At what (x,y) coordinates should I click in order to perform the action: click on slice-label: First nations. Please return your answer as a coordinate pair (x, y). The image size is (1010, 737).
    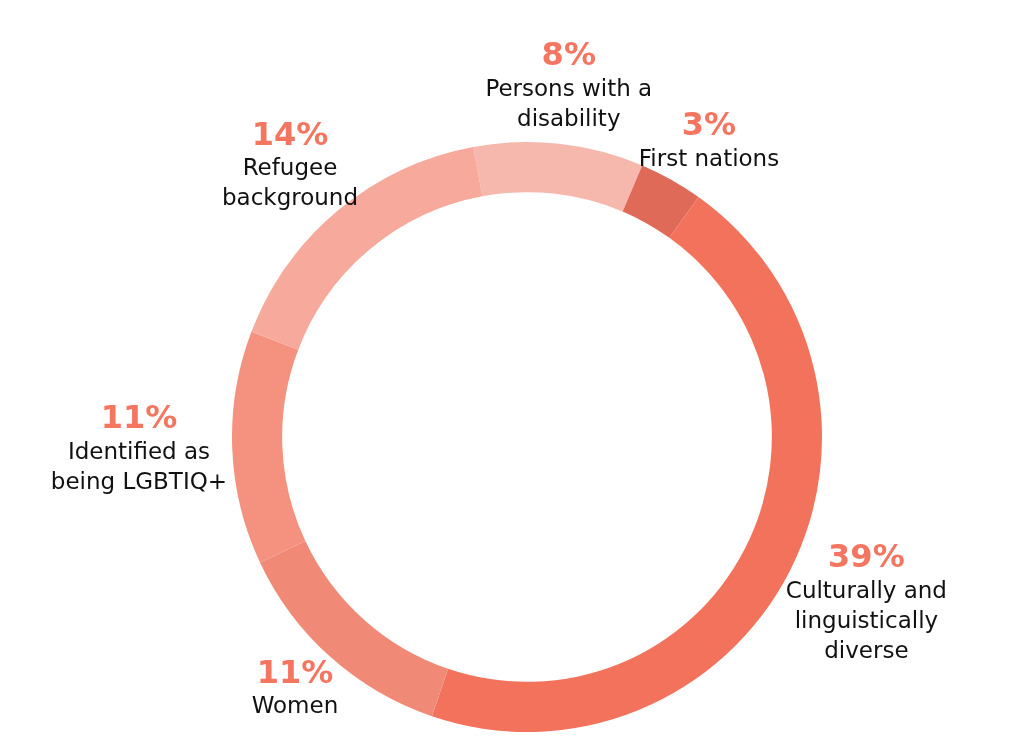
    Looking at the image, I should click on (709, 157).